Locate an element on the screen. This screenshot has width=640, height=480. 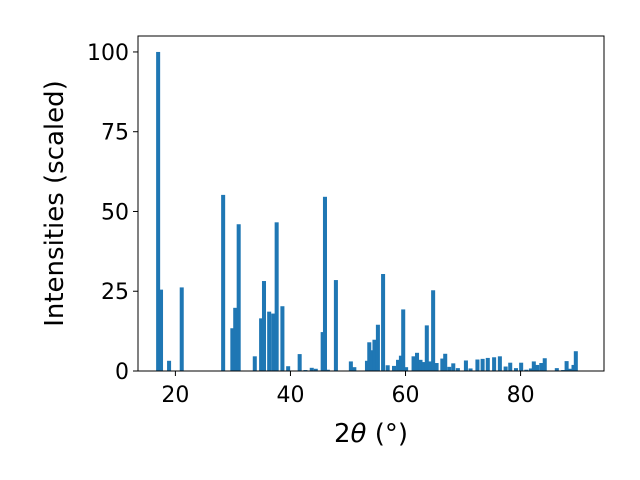
x-tick-label: 80 is located at coordinates (521, 395).